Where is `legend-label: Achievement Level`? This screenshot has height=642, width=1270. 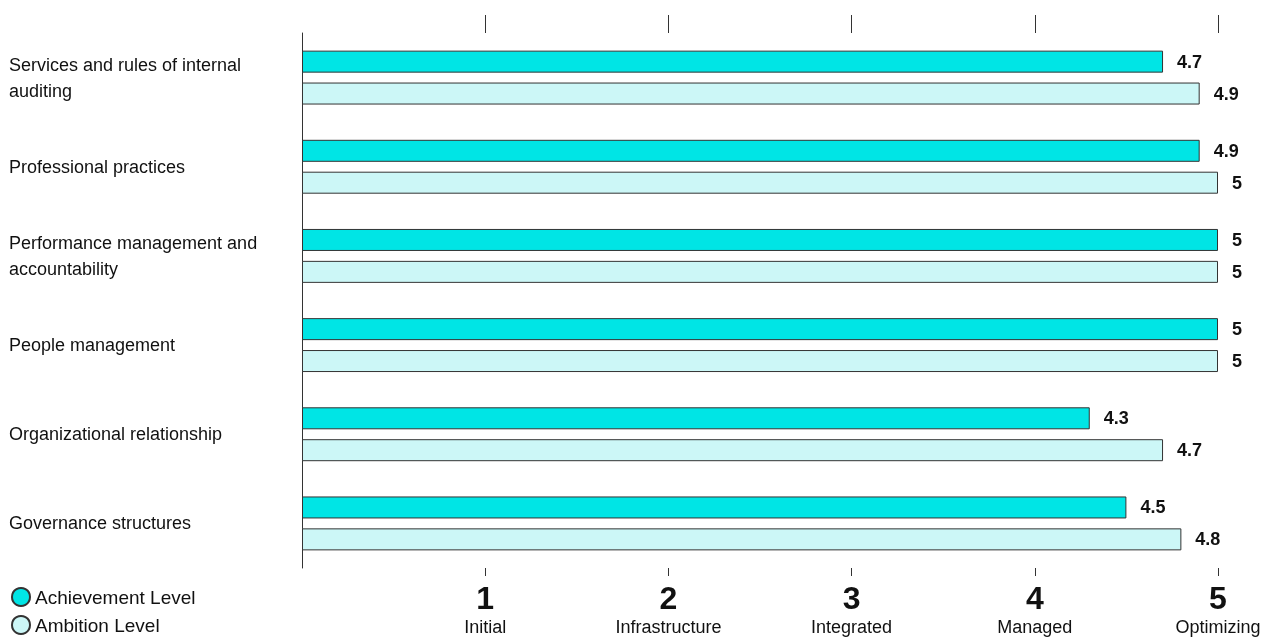
legend-label: Achievement Level is located at coordinates (115, 597).